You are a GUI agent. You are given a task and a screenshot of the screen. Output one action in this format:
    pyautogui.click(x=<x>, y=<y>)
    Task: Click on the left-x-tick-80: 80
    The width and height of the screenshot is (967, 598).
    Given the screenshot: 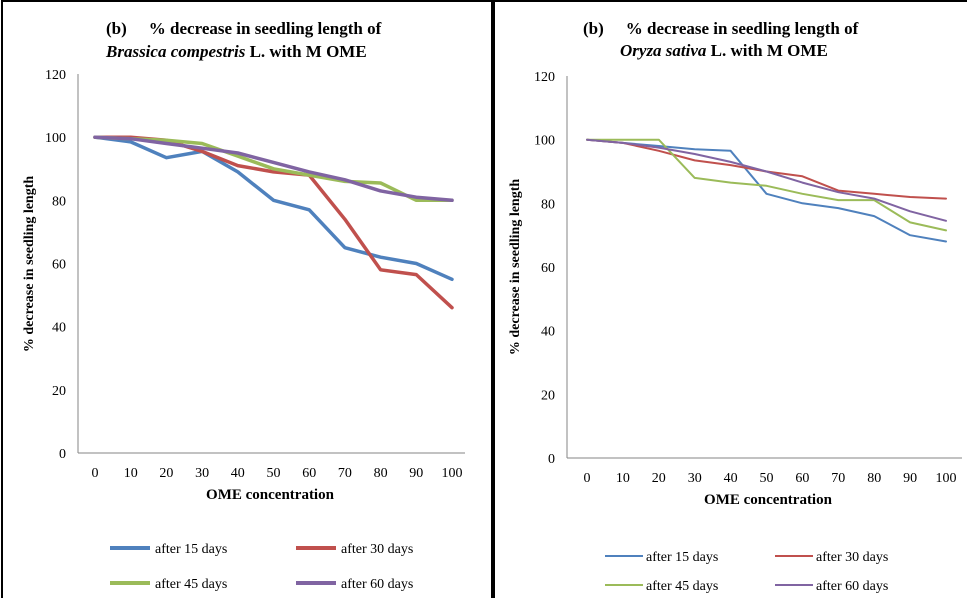 What is the action you would take?
    pyautogui.click(x=381, y=473)
    